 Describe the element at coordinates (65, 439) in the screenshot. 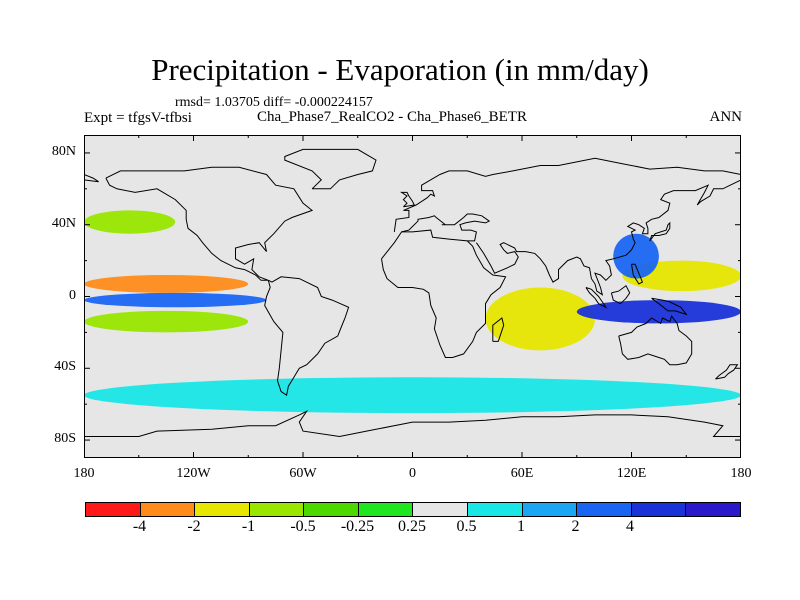

I see `lat-label-4: 80S` at that location.